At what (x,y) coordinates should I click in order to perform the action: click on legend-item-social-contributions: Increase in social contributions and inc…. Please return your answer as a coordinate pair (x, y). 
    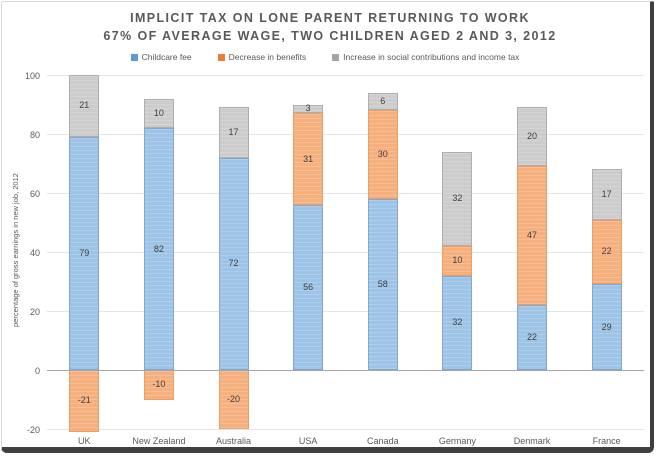
    Looking at the image, I should click on (425, 57).